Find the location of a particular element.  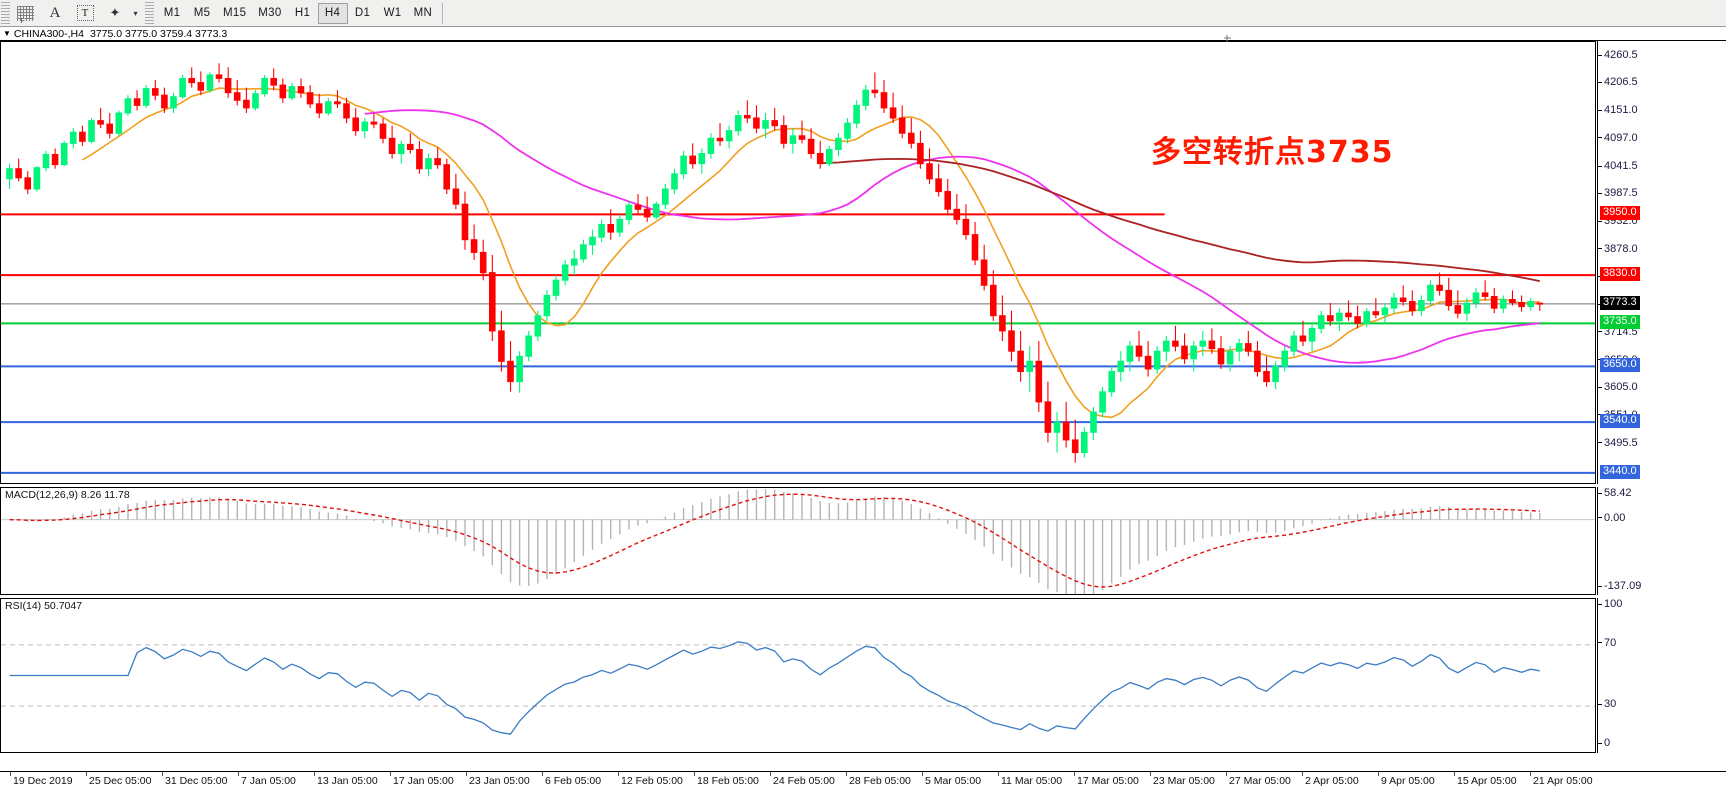

level-3950-tag: 3950.0 is located at coordinates (1620, 213).